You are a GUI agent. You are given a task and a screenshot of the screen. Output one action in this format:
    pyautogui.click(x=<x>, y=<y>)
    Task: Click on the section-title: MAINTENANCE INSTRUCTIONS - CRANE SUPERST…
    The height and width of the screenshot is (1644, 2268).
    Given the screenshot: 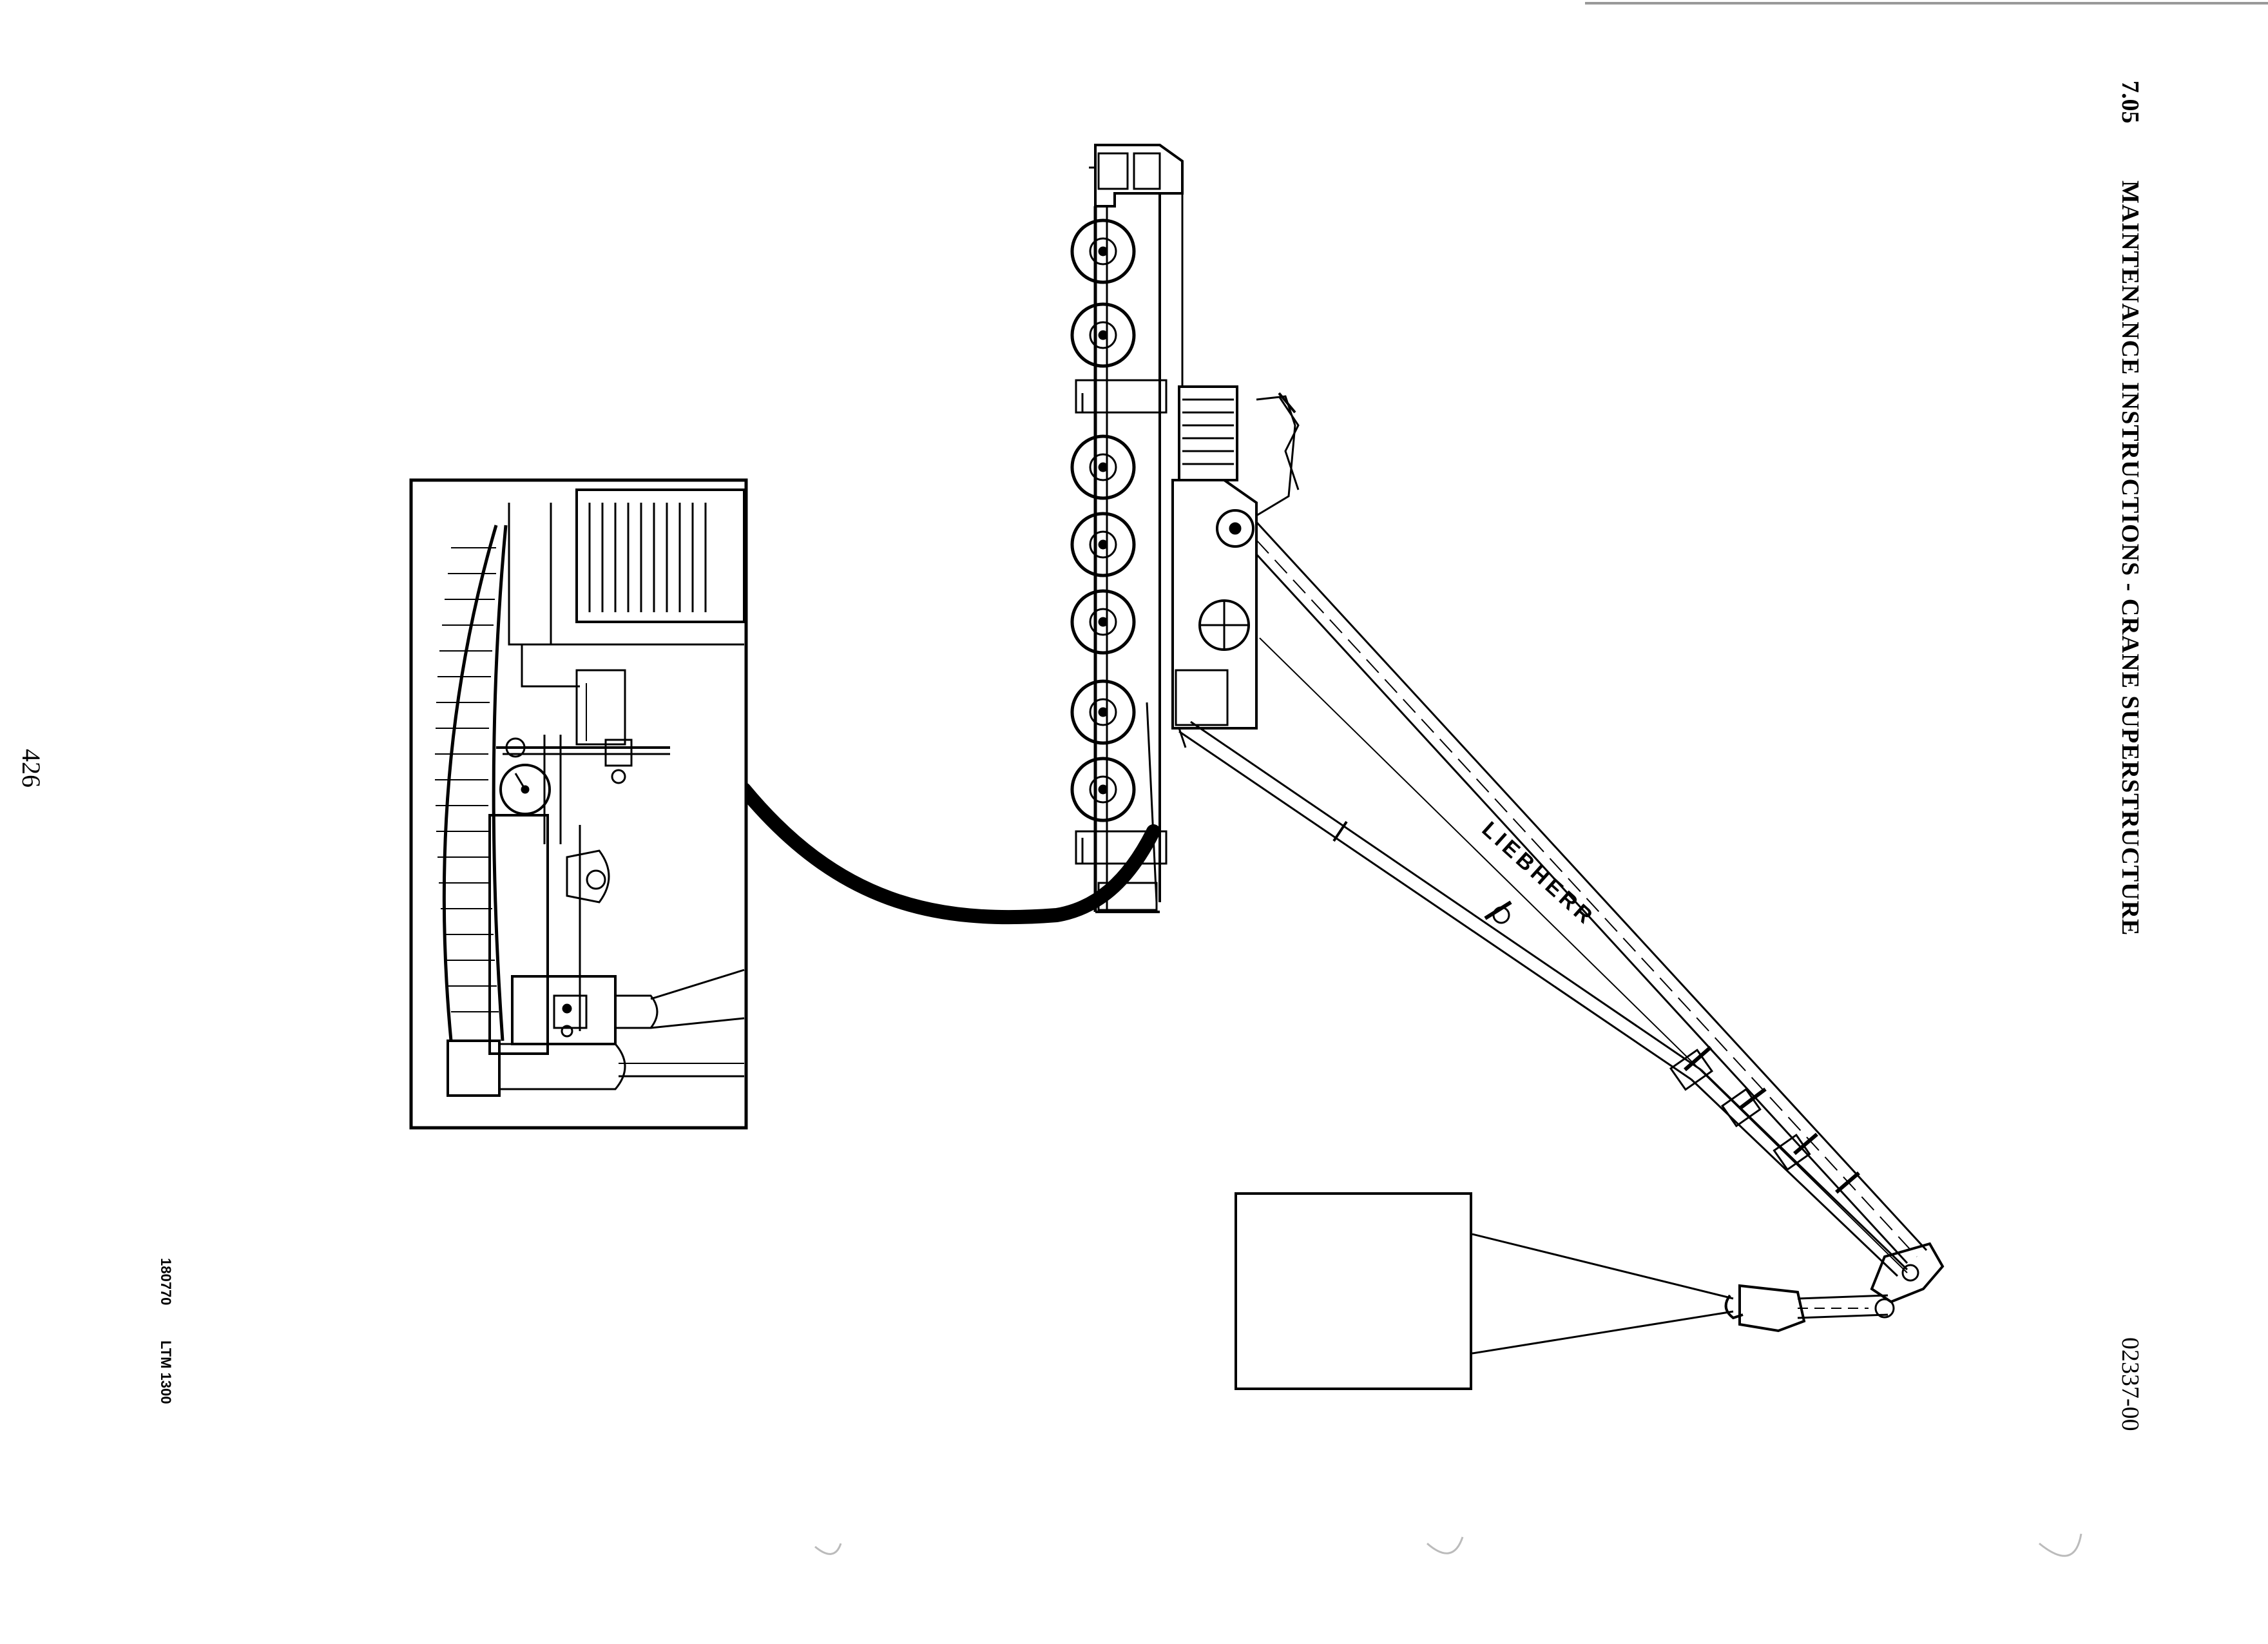 What is the action you would take?
    pyautogui.click(x=2130, y=558)
    